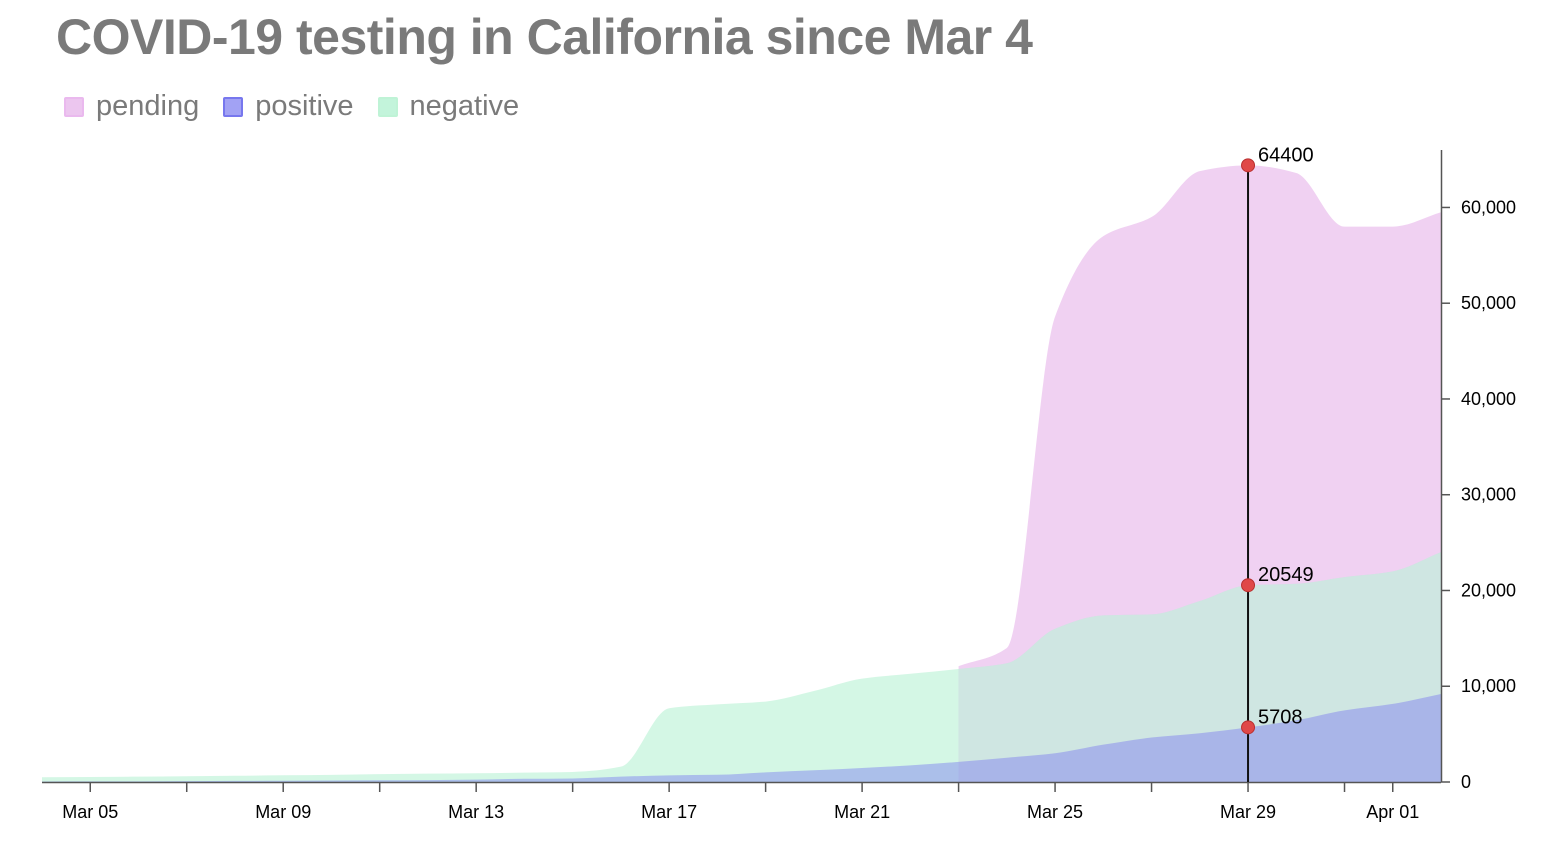 This screenshot has height=850, width=1548. Describe the element at coordinates (1466, 782) in the screenshot. I see `y-tick-label-0: 0` at that location.